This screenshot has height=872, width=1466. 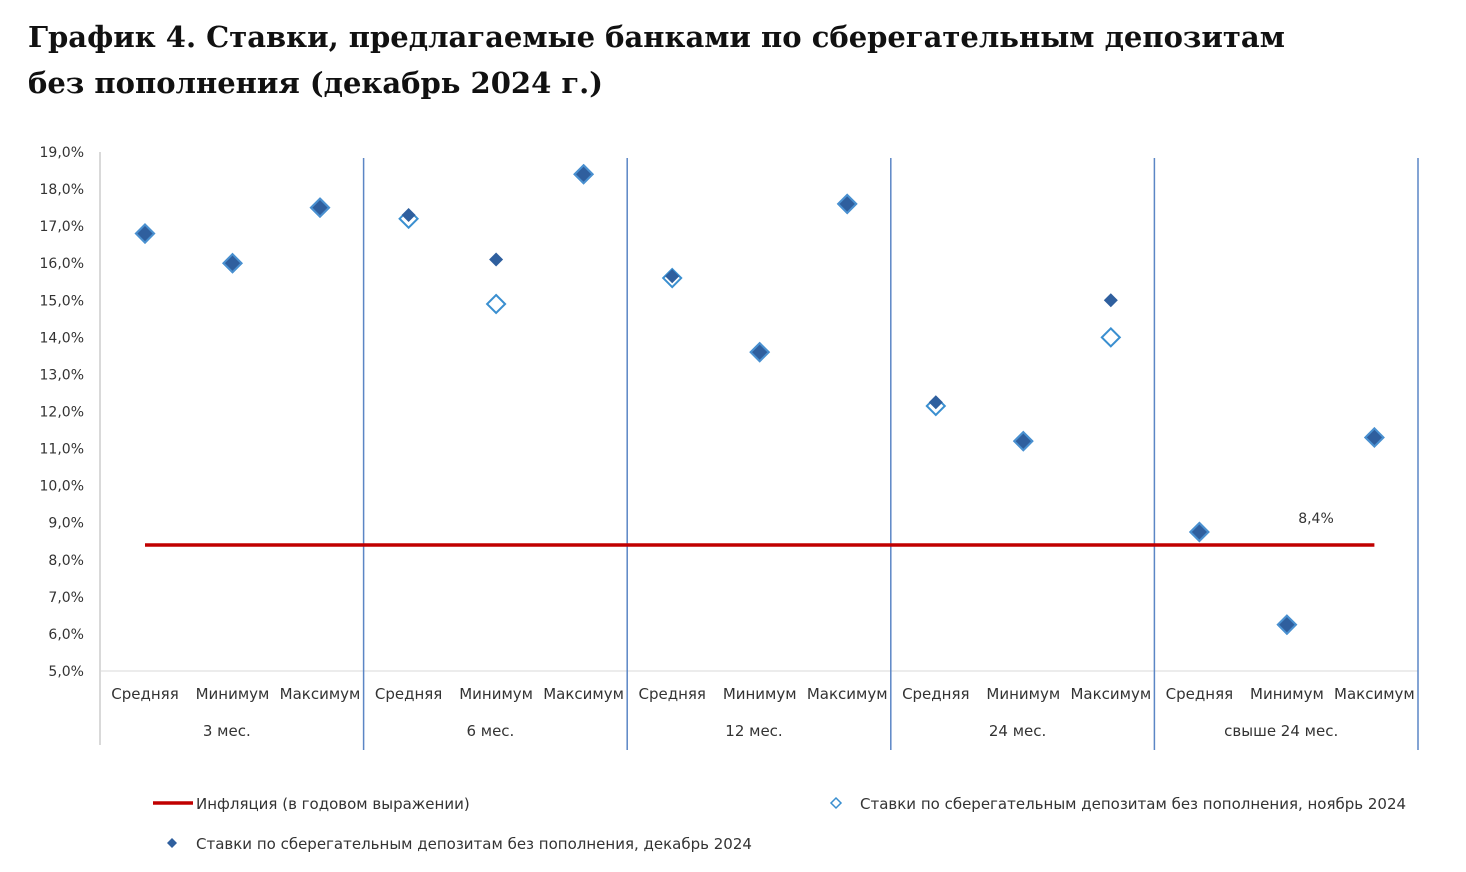 I want to click on y-tick-label: 6,0%, so click(x=66, y=635).